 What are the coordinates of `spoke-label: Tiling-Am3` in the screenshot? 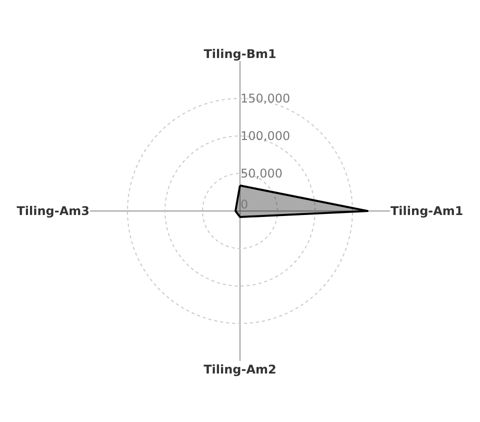 It's located at (53, 211).